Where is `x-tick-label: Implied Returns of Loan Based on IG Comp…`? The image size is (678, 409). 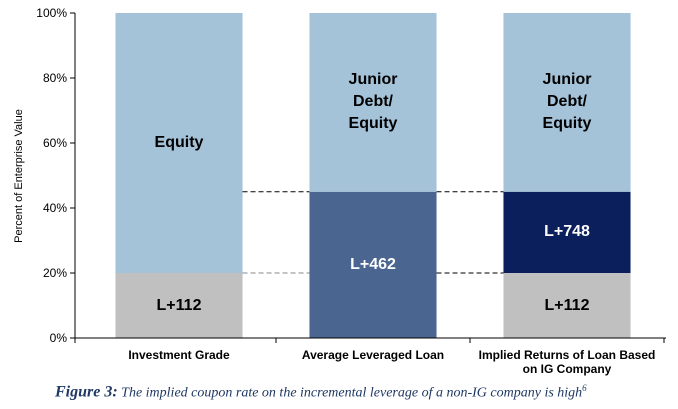 x-tick-label: Implied Returns of Loan Based on IG Comp… is located at coordinates (567, 362).